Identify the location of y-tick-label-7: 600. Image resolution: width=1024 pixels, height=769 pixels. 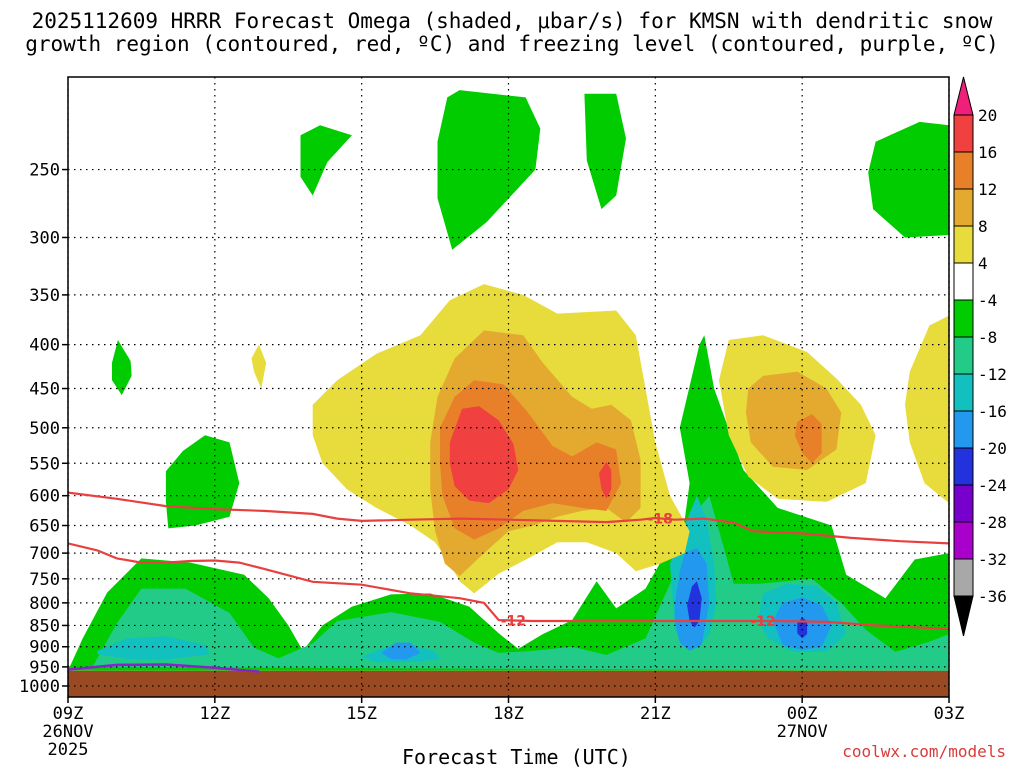
(44, 497).